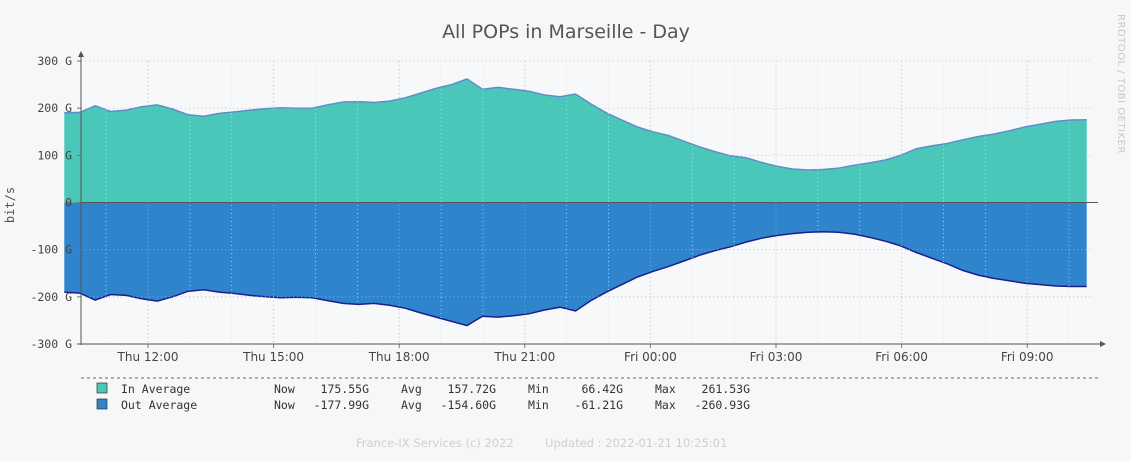 The height and width of the screenshot is (461, 1131). I want to click on y-axis-arrow, so click(81, 54).